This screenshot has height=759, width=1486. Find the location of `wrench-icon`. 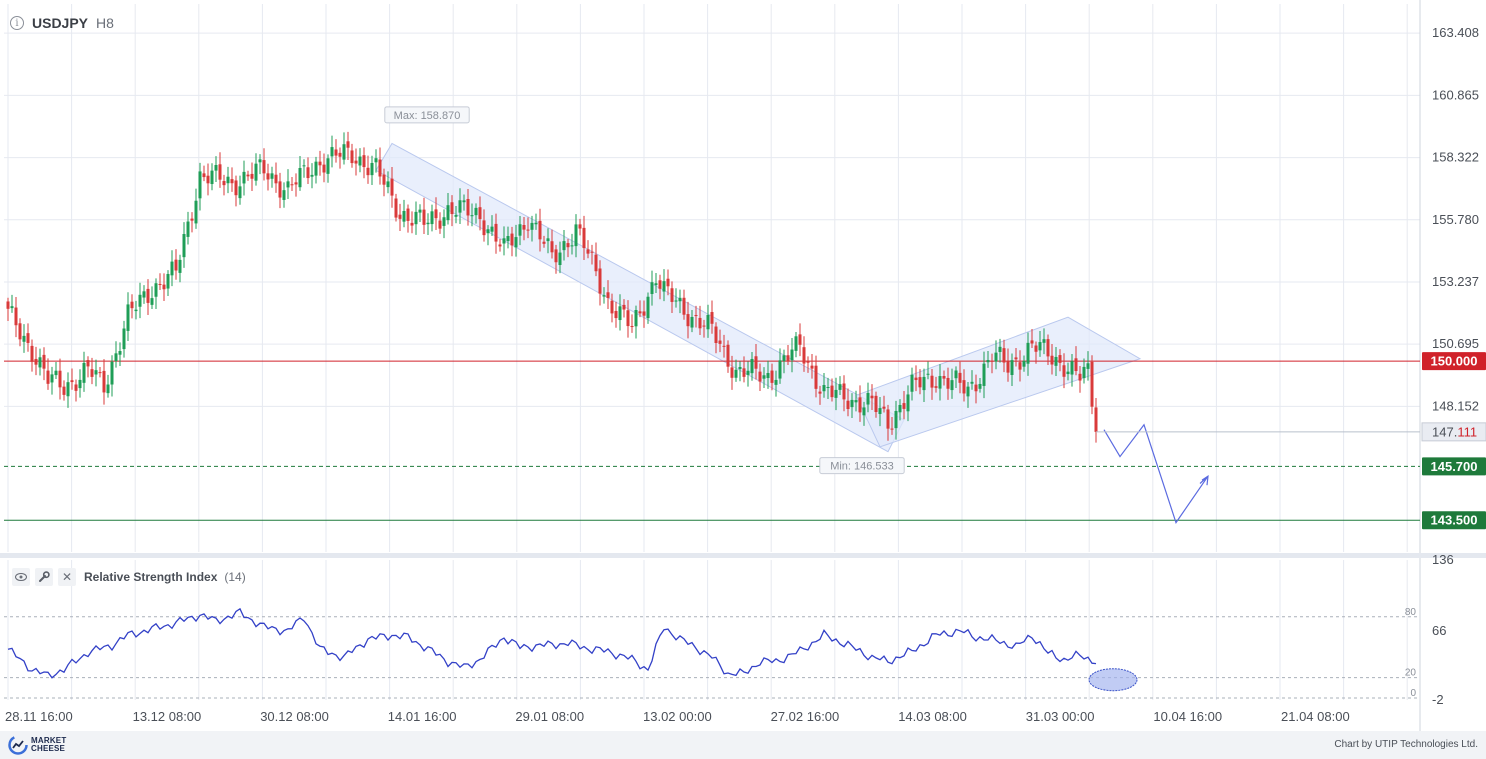

wrench-icon is located at coordinates (44, 577).